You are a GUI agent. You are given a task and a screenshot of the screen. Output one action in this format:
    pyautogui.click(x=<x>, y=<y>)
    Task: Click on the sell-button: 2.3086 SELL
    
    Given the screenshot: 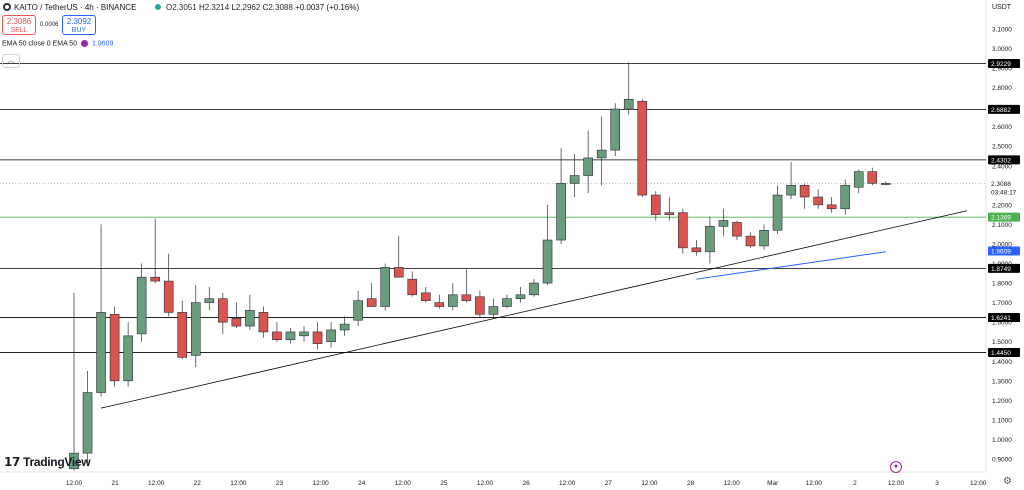 What is the action you would take?
    pyautogui.click(x=19, y=25)
    